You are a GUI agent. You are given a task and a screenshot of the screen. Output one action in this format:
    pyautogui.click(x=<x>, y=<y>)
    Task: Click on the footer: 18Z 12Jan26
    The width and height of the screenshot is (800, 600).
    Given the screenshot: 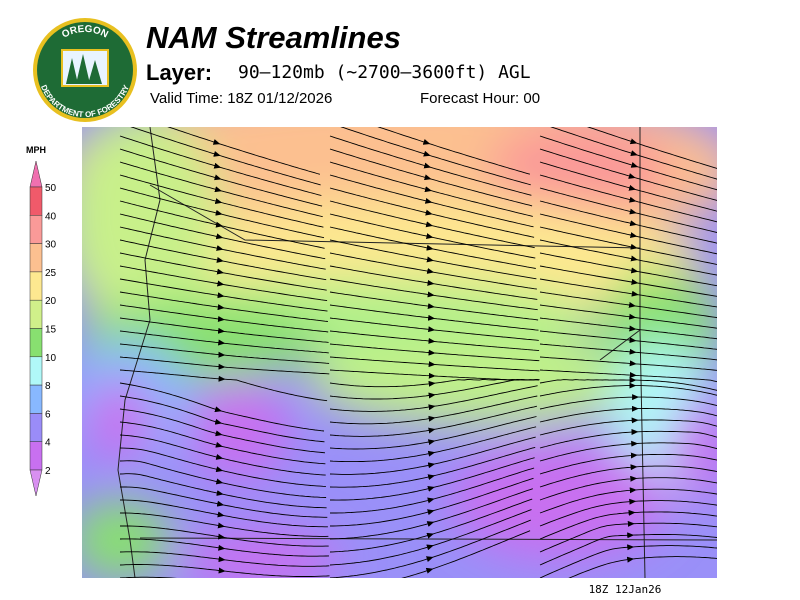 What is the action you would take?
    pyautogui.click(x=625, y=589)
    